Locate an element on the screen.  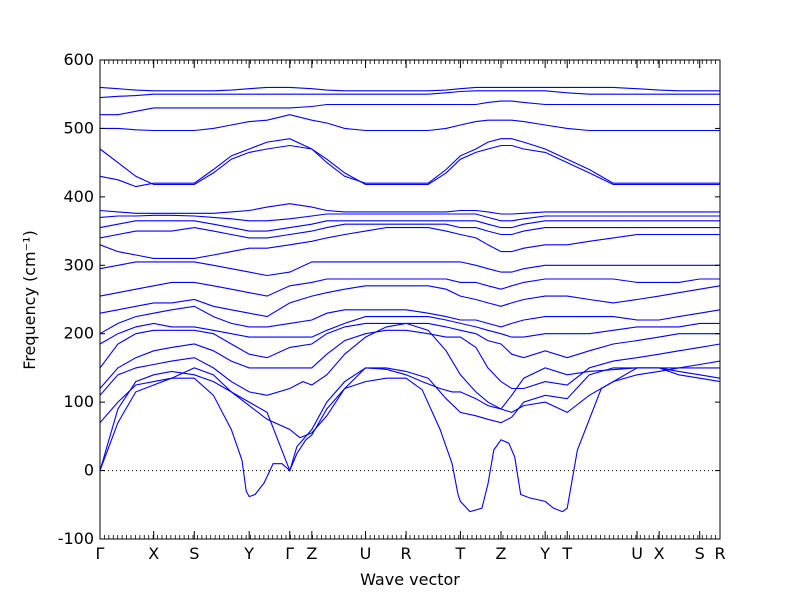
y-tick-label: 100 is located at coordinates (78, 401).